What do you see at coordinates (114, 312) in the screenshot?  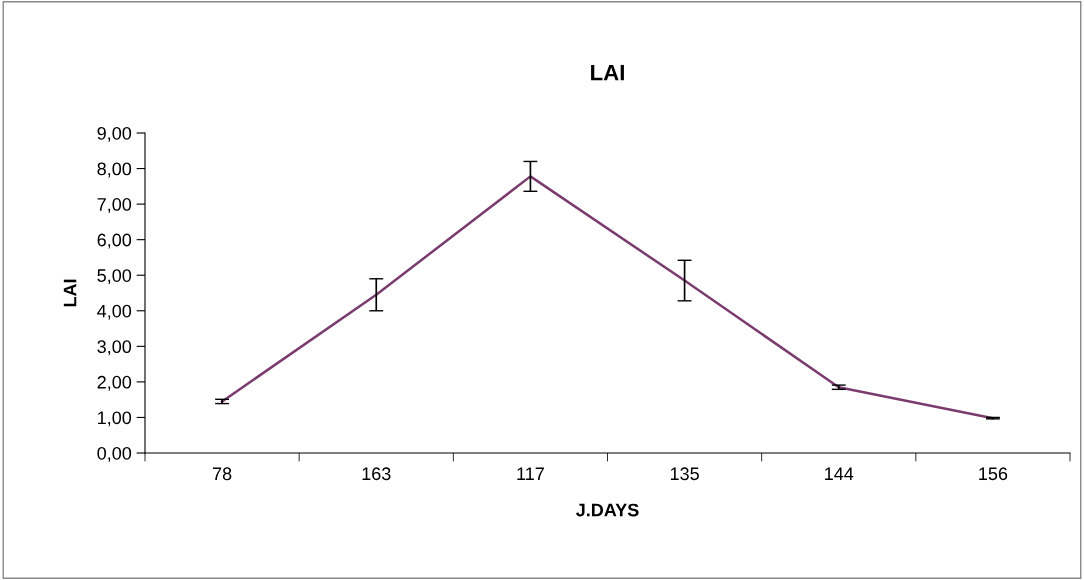 I see `y-tick-label: 4,00` at bounding box center [114, 312].